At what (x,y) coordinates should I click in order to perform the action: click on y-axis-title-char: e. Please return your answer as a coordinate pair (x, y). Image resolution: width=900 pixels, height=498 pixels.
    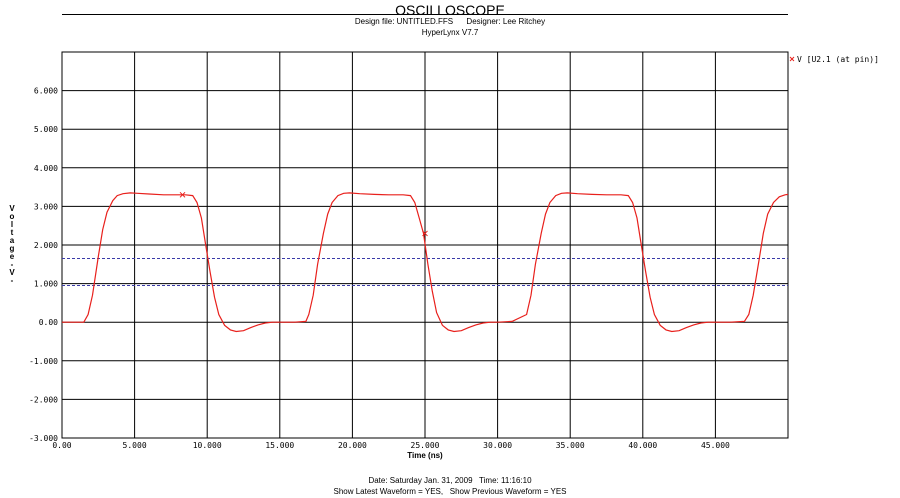
    Looking at the image, I should click on (12, 256).